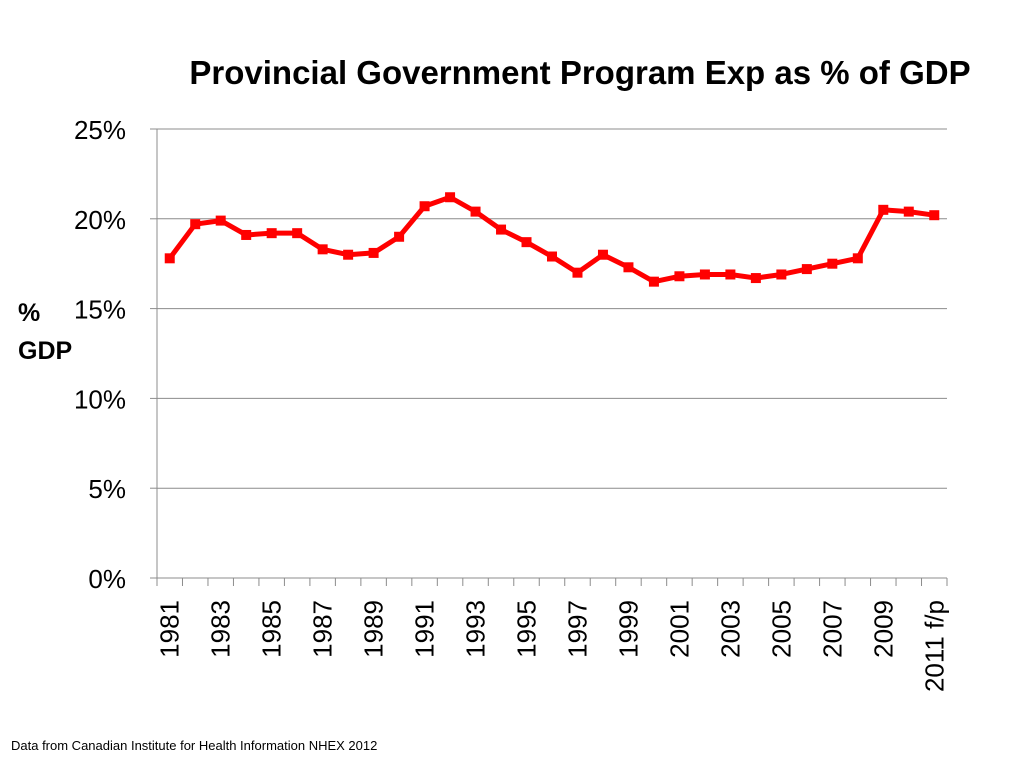  Describe the element at coordinates (628, 629) in the screenshot. I see `x-tick-label: 1999` at that location.